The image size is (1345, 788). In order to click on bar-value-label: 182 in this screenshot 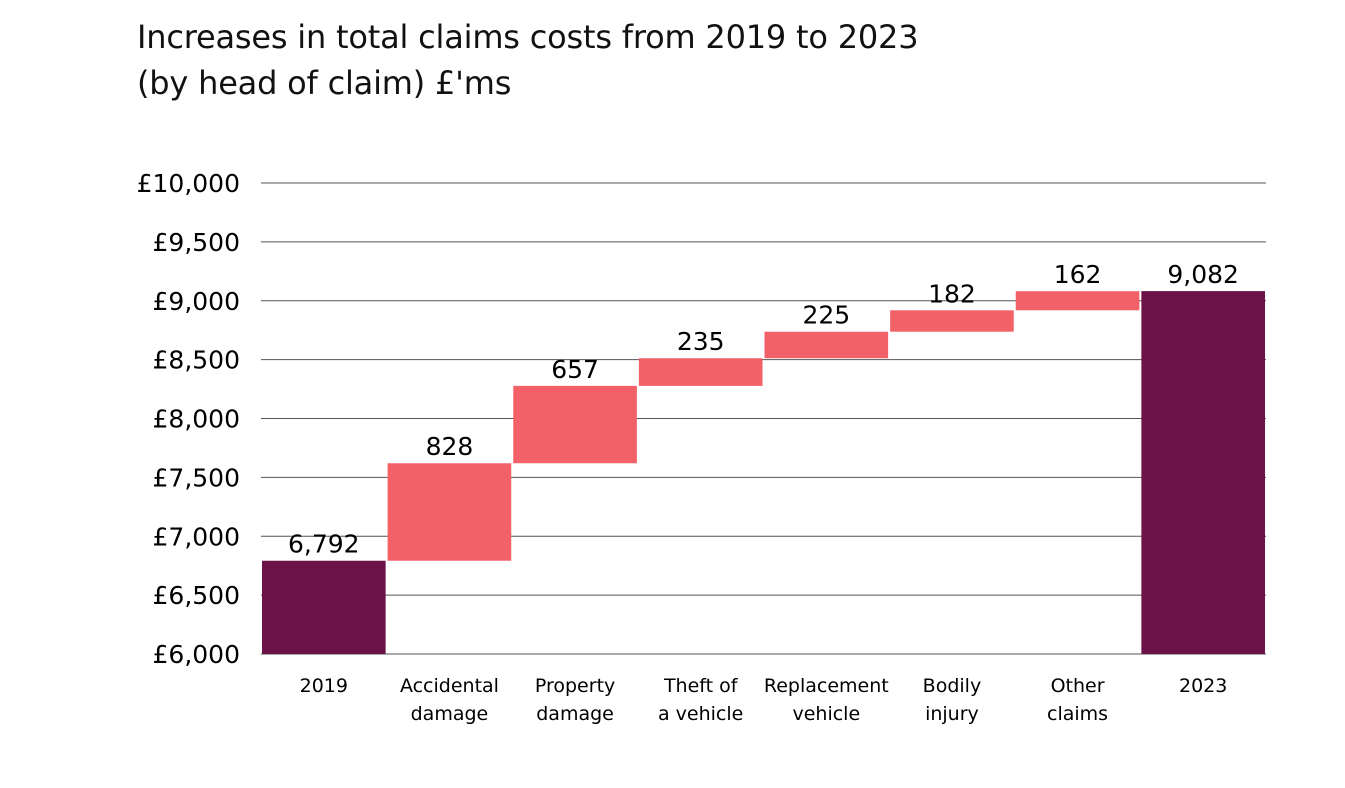, I will do `click(952, 293)`.